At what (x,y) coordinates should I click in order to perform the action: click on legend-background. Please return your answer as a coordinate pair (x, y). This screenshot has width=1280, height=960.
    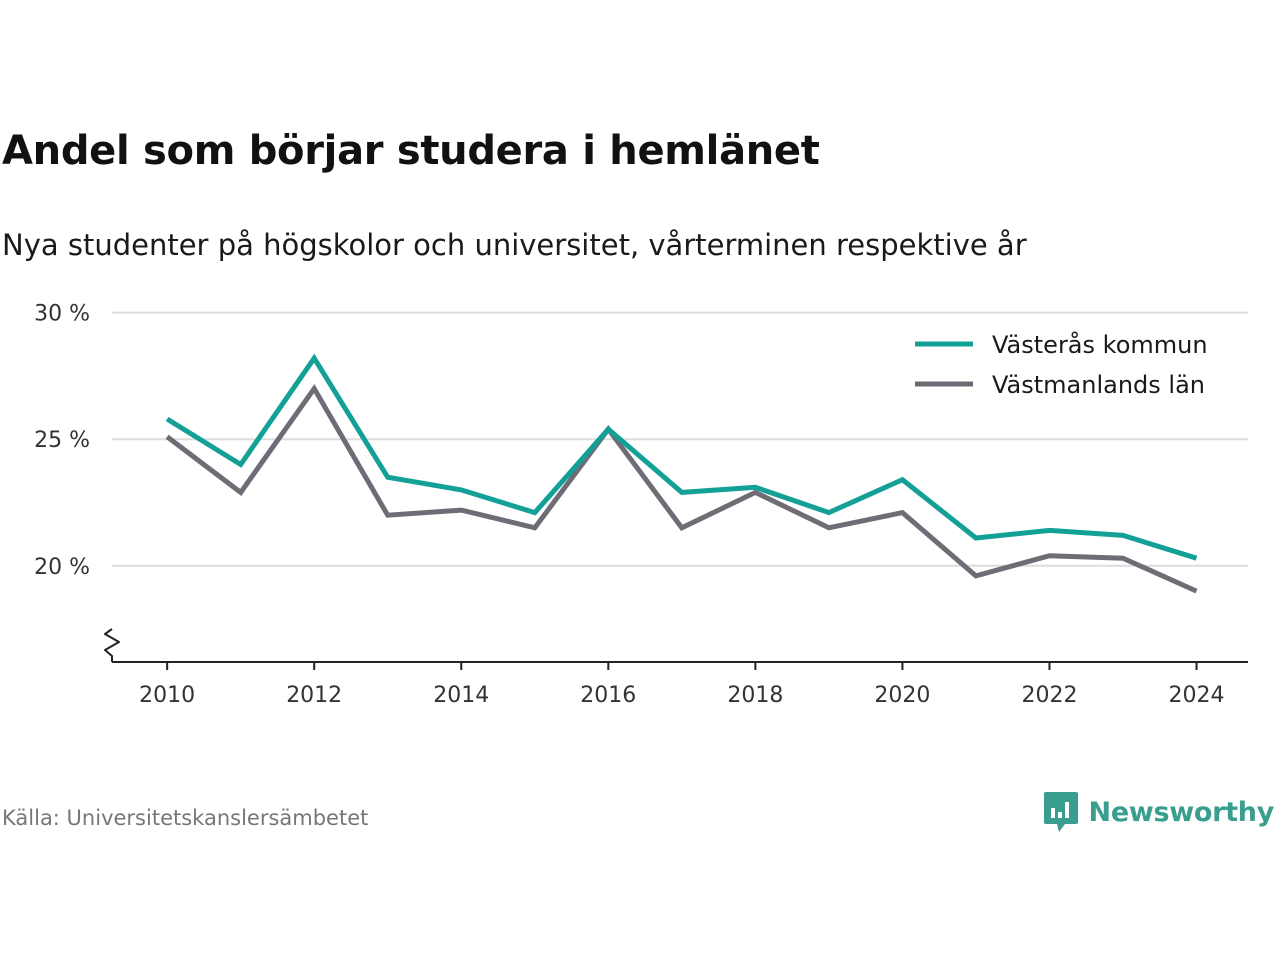
    Looking at the image, I should click on (1077, 366).